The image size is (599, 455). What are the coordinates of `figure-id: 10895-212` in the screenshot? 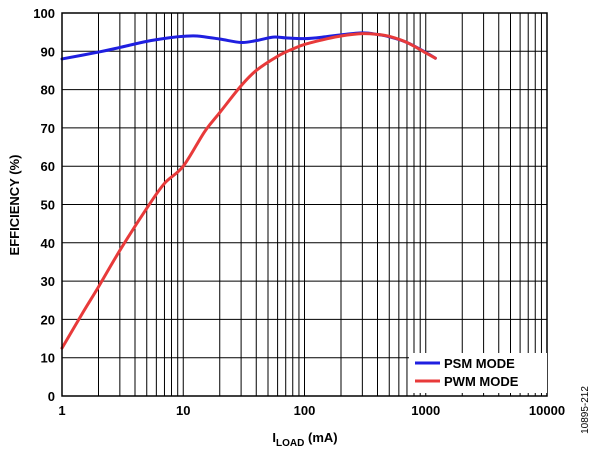 It's located at (585, 410).